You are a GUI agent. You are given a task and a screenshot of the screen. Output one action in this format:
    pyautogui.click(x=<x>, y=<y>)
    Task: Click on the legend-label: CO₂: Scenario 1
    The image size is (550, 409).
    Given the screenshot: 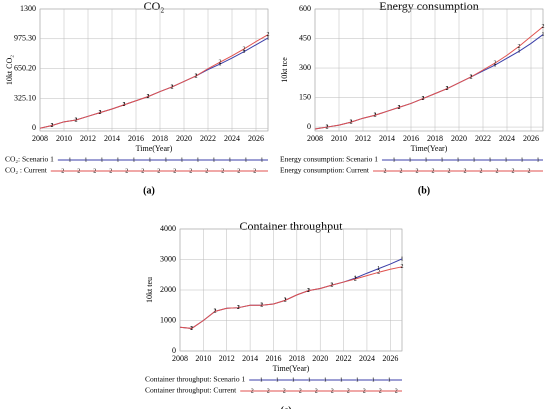 What is the action you would take?
    pyautogui.click(x=29, y=159)
    